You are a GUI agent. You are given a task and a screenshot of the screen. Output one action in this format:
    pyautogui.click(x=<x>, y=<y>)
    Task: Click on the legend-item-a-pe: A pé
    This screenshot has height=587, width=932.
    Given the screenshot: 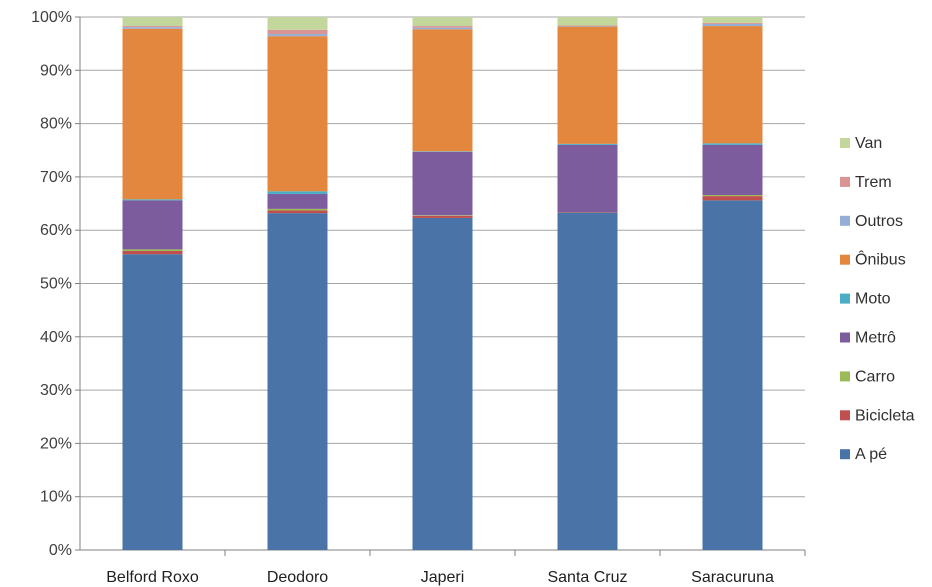 What is the action you would take?
    pyautogui.click(x=863, y=454)
    